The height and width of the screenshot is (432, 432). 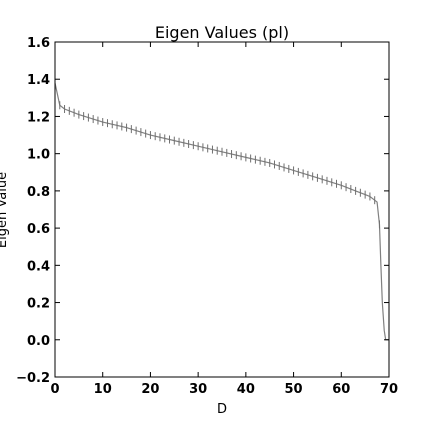 I want to click on y-tick-label: 1.0, so click(x=38, y=155).